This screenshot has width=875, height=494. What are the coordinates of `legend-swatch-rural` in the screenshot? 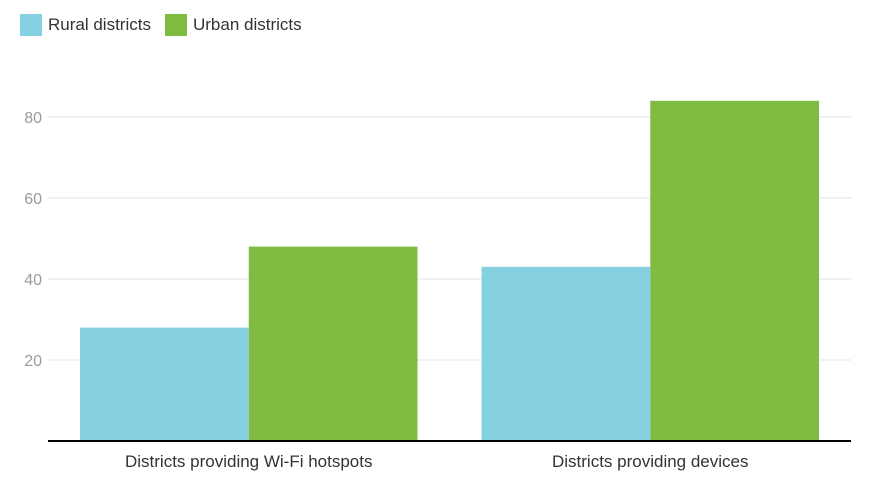 It's located at (31, 25).